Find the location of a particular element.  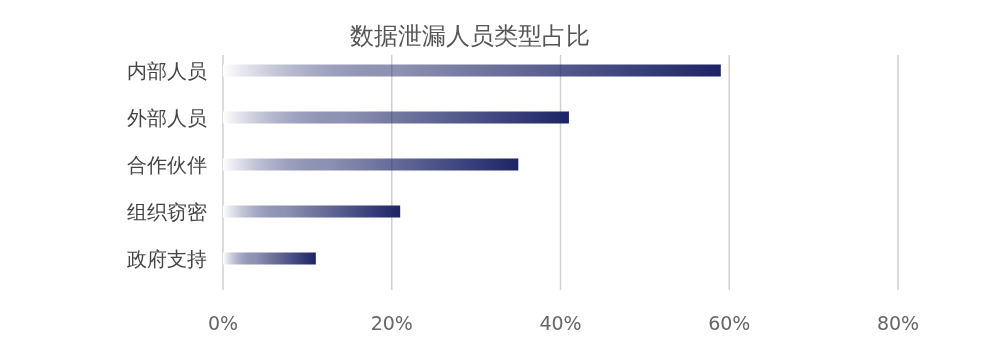

x-tick-label: 60% is located at coordinates (729, 323).